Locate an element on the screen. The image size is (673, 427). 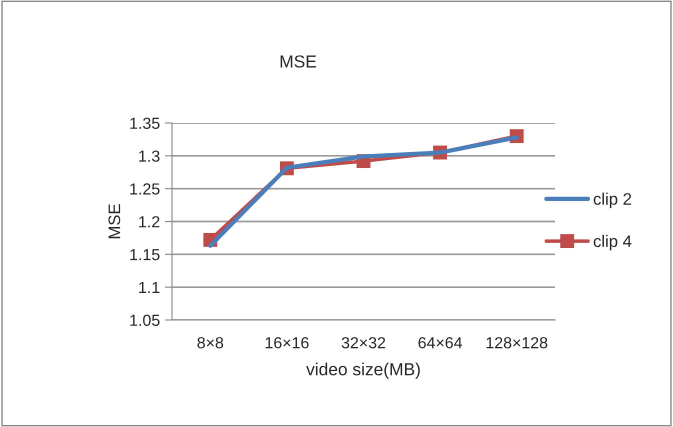
y-tick-label: 1.3 is located at coordinates (149, 156).